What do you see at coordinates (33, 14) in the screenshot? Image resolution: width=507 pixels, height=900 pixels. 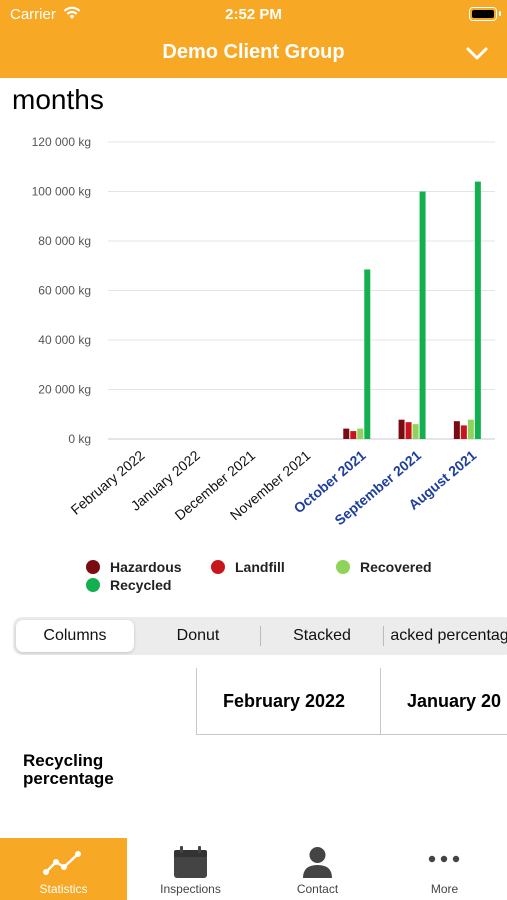 I see `carrier-label: Carrier` at bounding box center [33, 14].